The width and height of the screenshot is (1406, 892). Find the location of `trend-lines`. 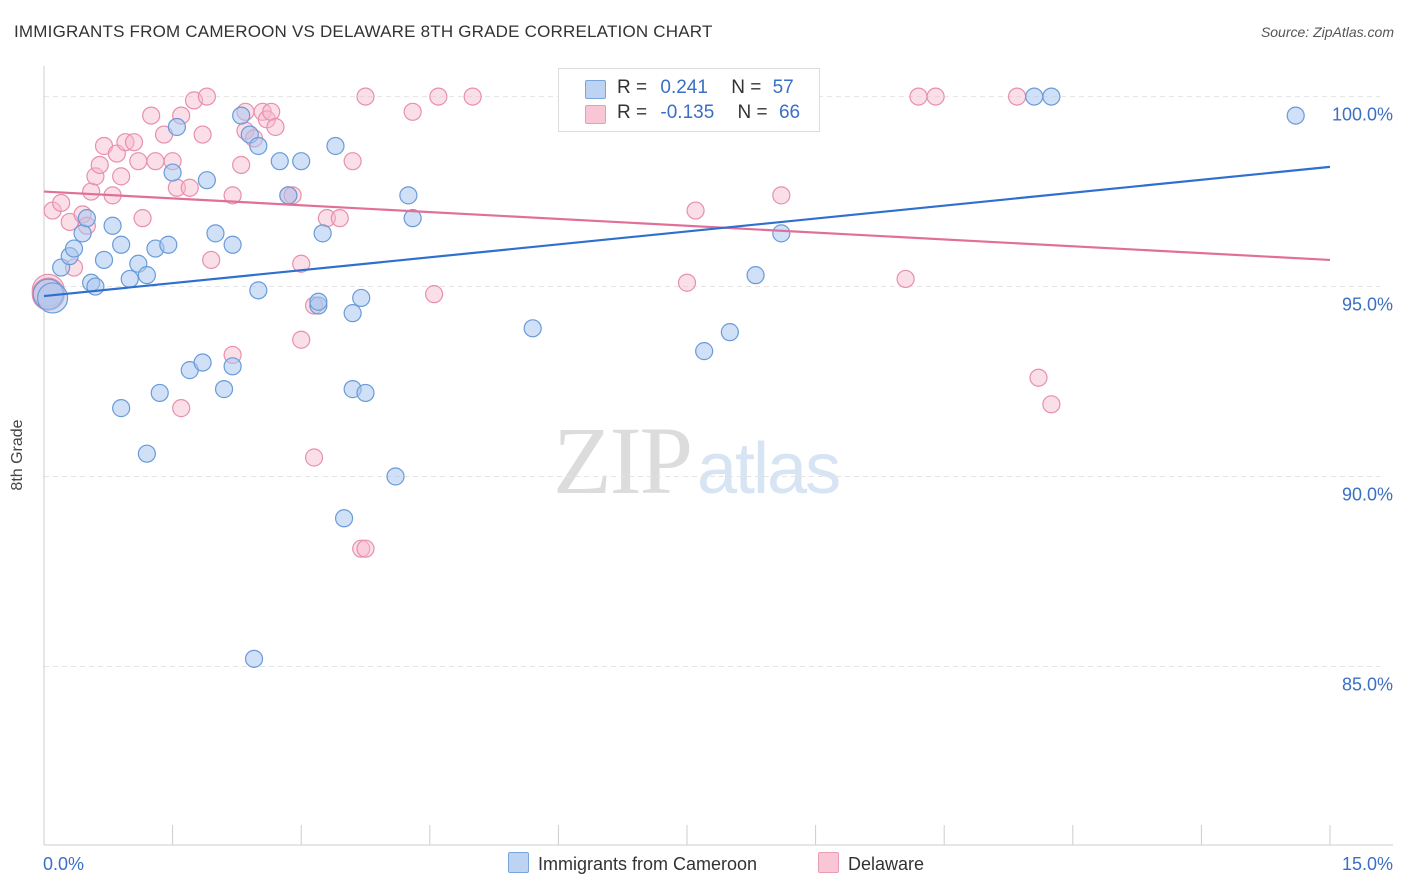

trend-lines is located at coordinates (687, 231).